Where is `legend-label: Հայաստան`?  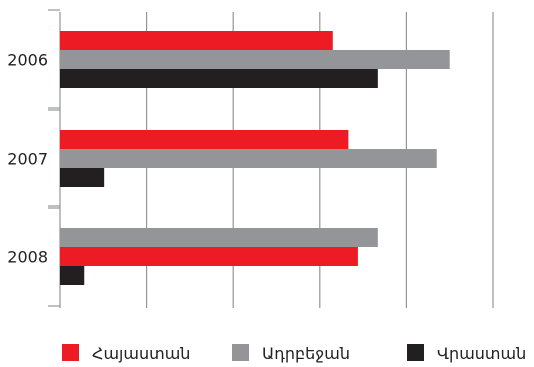 legend-label: Հայաստան is located at coordinates (141, 353).